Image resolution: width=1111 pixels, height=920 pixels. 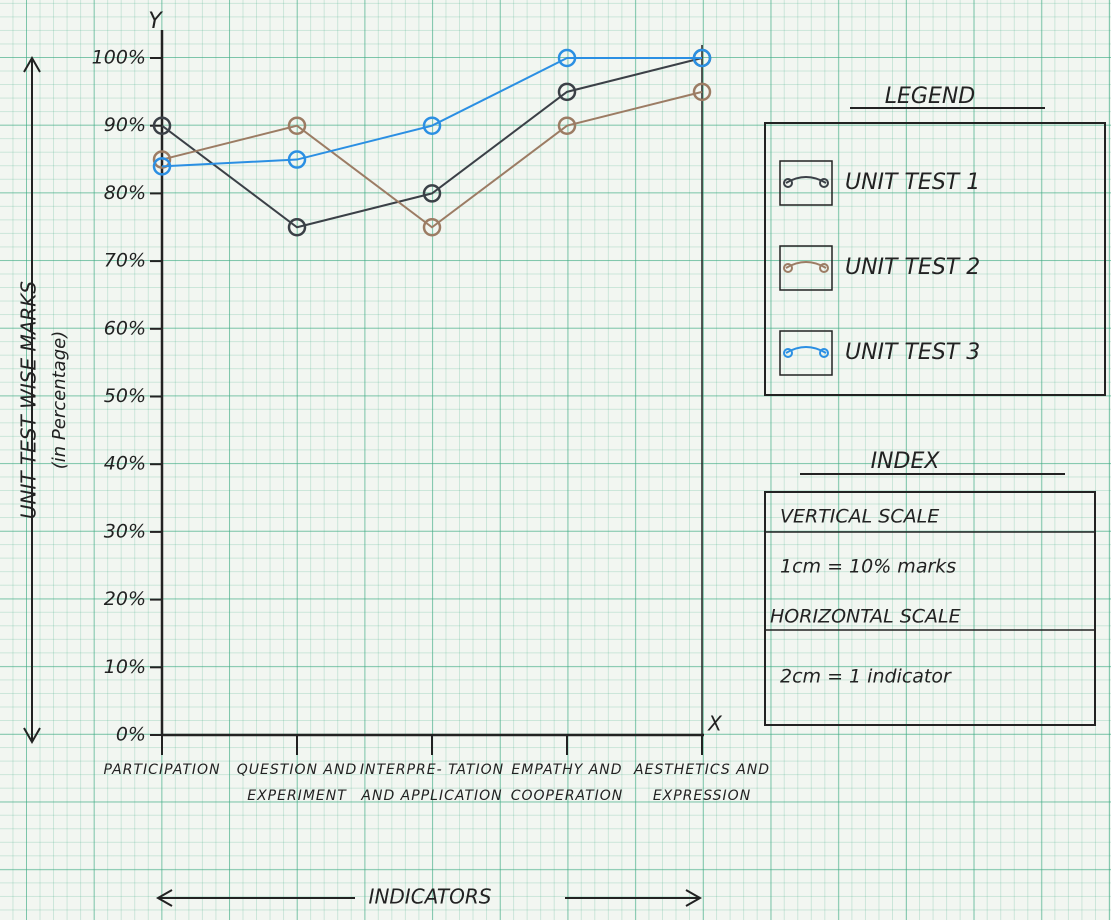 I want to click on x-tick-label: EMPATHY AND COOPERATION, so click(x=567, y=783).